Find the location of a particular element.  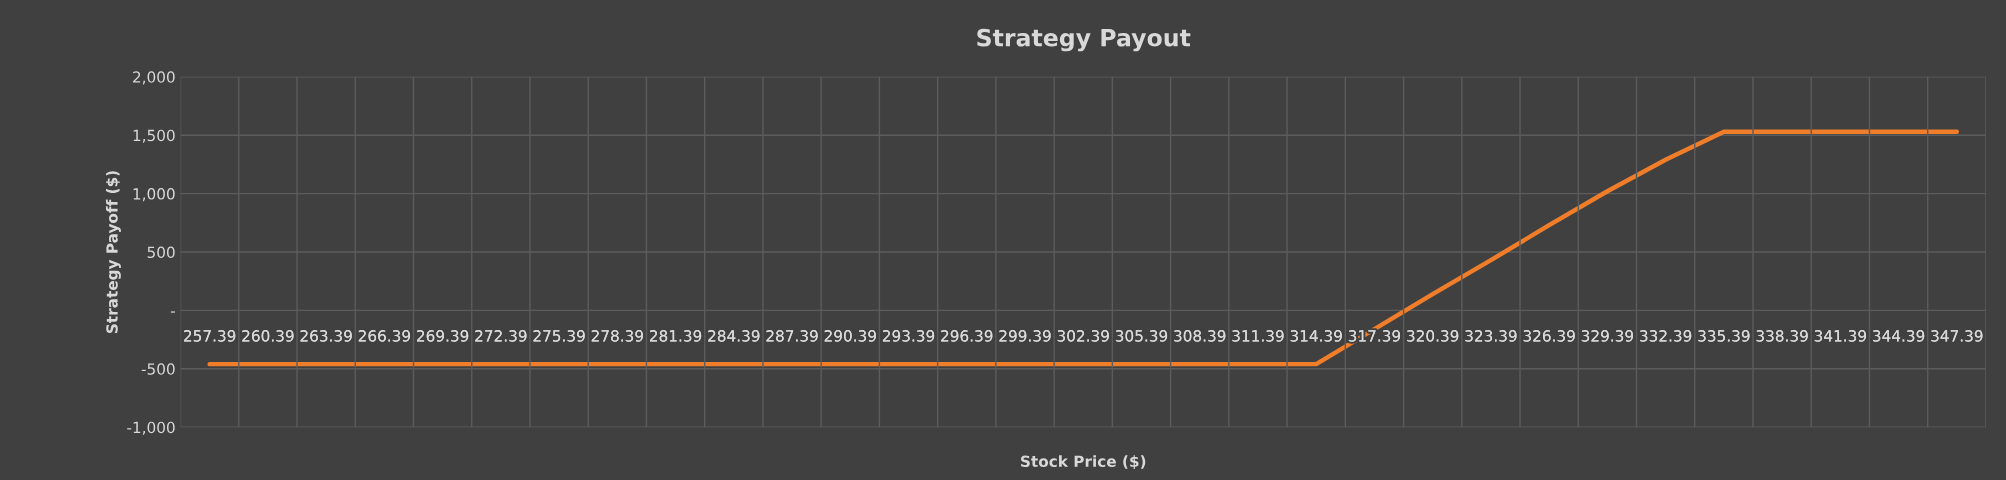

x-tick-label: 296.39 is located at coordinates (967, 336).